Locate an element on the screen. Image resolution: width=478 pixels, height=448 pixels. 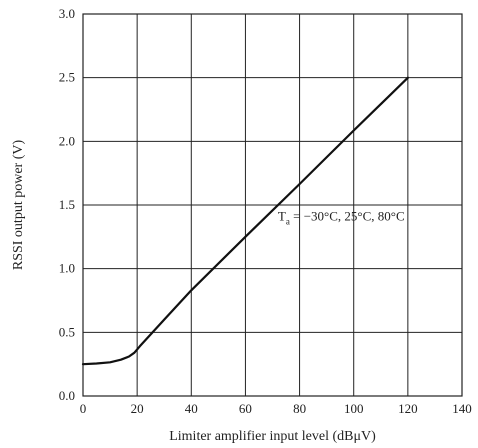
y-tick-labels: 0.0 0.5 1.0 1.5 2.0 2.5 3.0 is located at coordinates (67, 204).